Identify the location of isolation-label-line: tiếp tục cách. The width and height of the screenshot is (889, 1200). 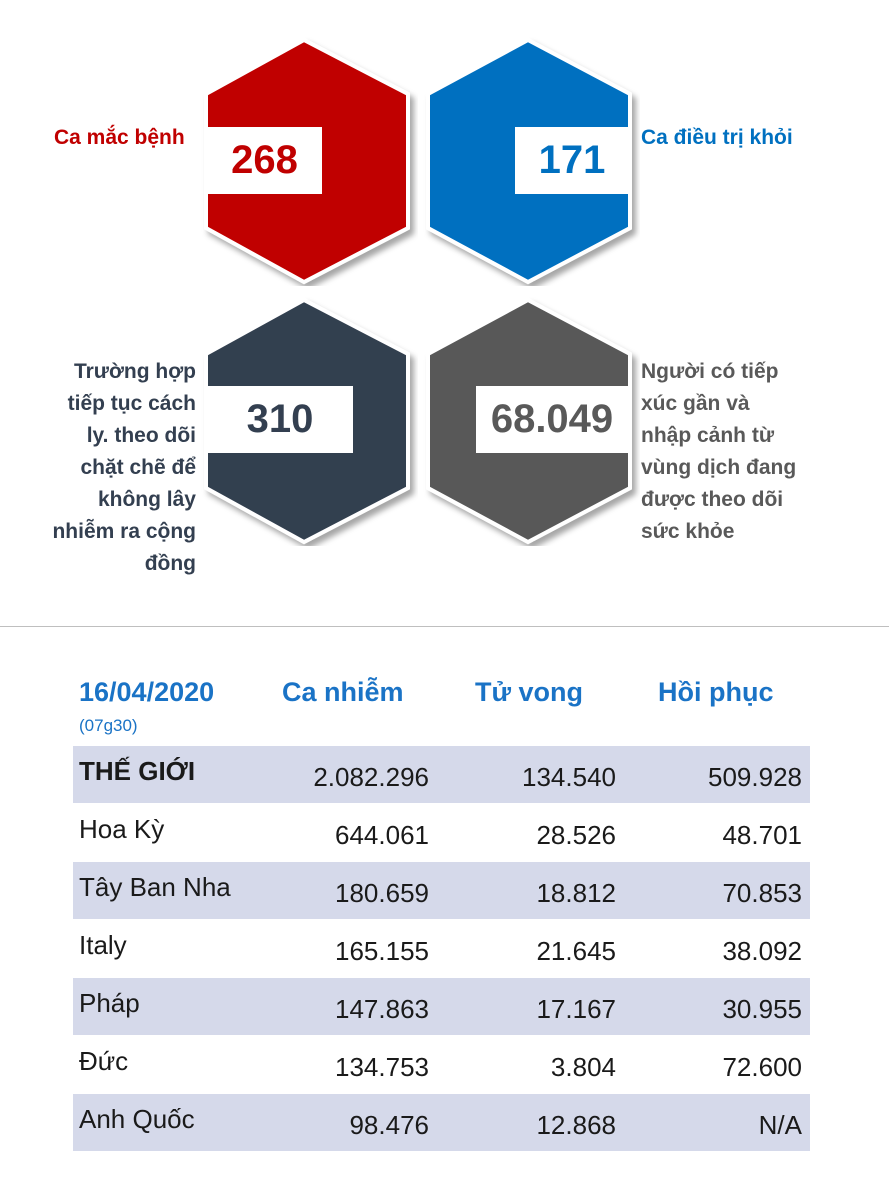
(131, 403).